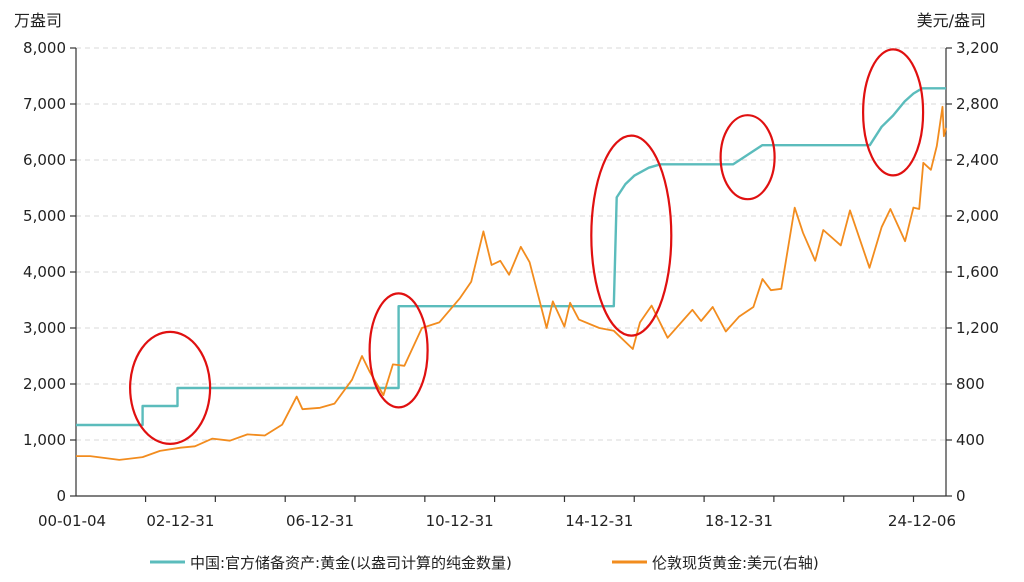 This screenshot has height=582, width=1024. What do you see at coordinates (44, 440) in the screenshot?
I see `left-y-tick-label: 1,000` at bounding box center [44, 440].